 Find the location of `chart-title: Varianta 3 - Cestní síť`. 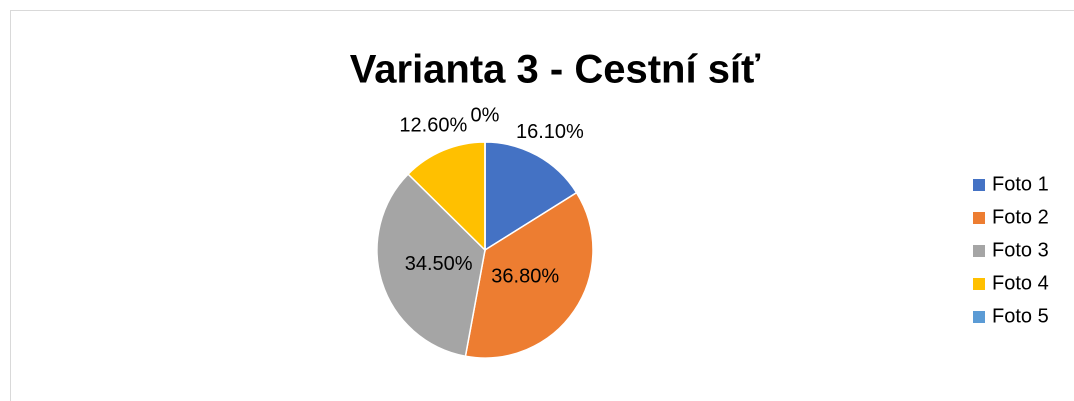

chart-title: Varianta 3 - Cestní síť is located at coordinates (555, 70).